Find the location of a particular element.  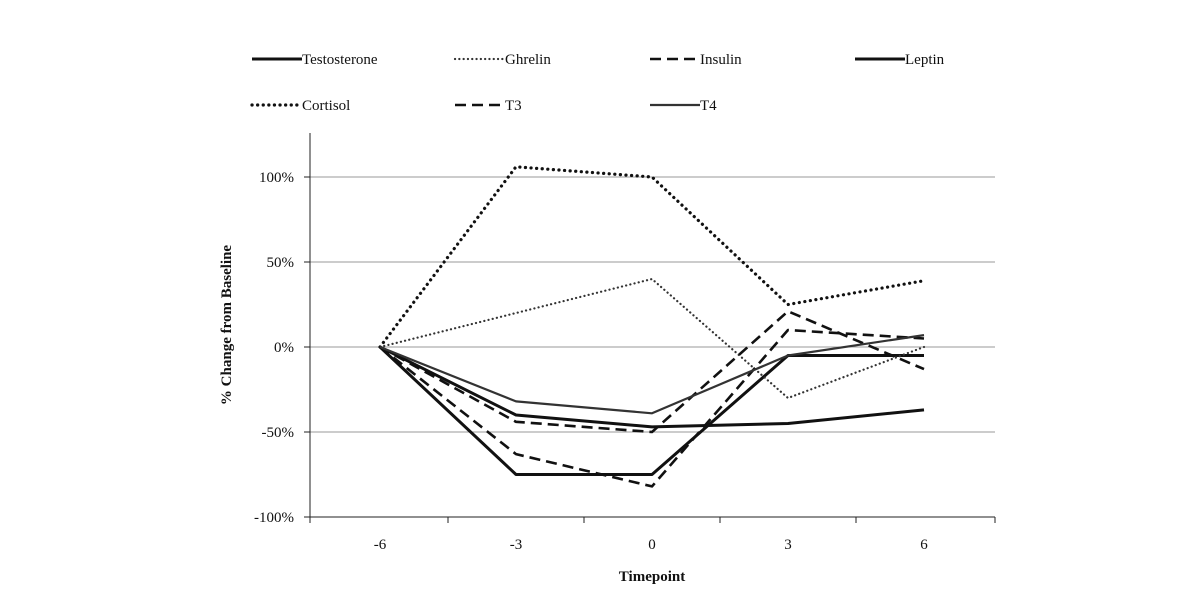

legend-label: Cortisol is located at coordinates (326, 106).